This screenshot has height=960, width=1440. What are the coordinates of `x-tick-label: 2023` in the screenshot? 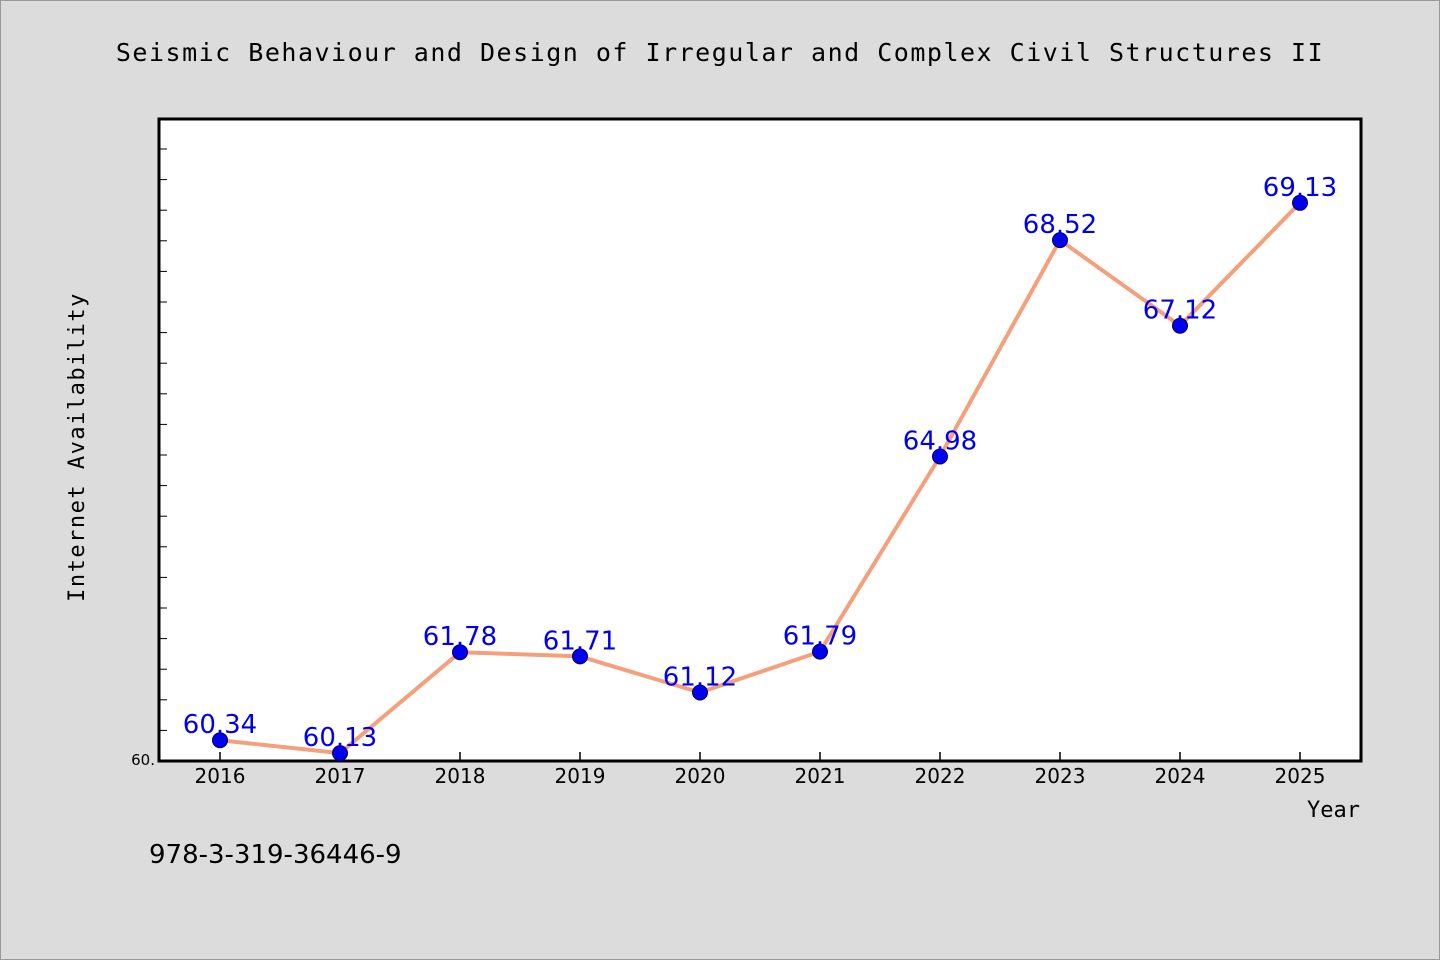 It's located at (1060, 776).